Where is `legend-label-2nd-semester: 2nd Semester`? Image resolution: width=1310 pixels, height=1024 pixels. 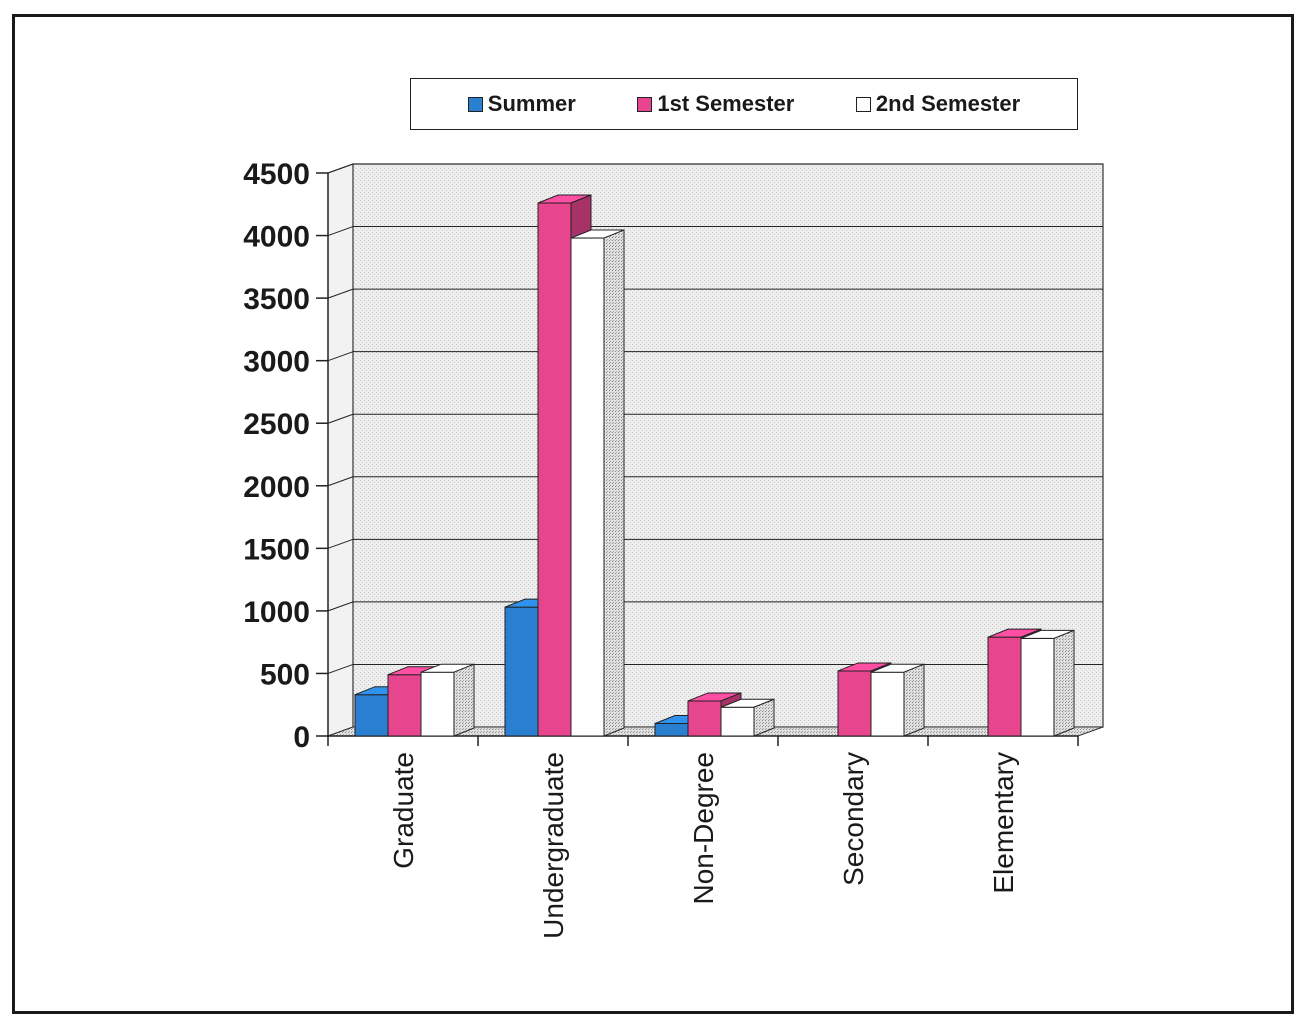 legend-label-2nd-semester: 2nd Semester is located at coordinates (948, 103).